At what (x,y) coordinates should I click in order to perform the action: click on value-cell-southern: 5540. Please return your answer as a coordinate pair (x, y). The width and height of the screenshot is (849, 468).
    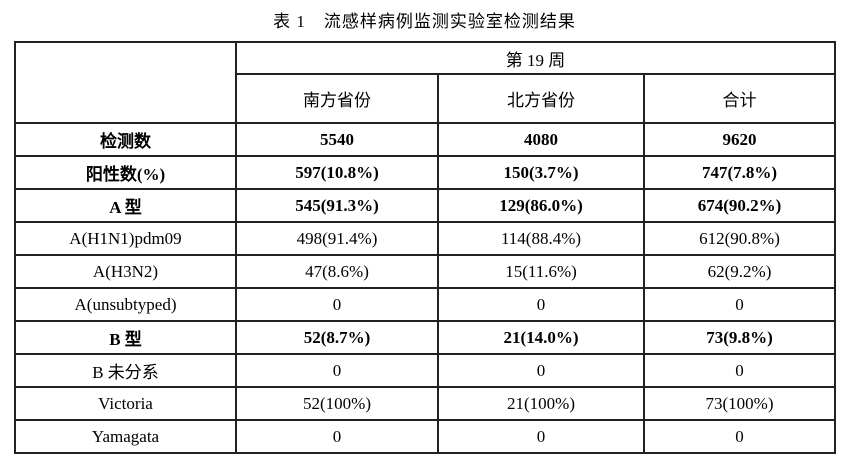
    Looking at the image, I should click on (337, 139).